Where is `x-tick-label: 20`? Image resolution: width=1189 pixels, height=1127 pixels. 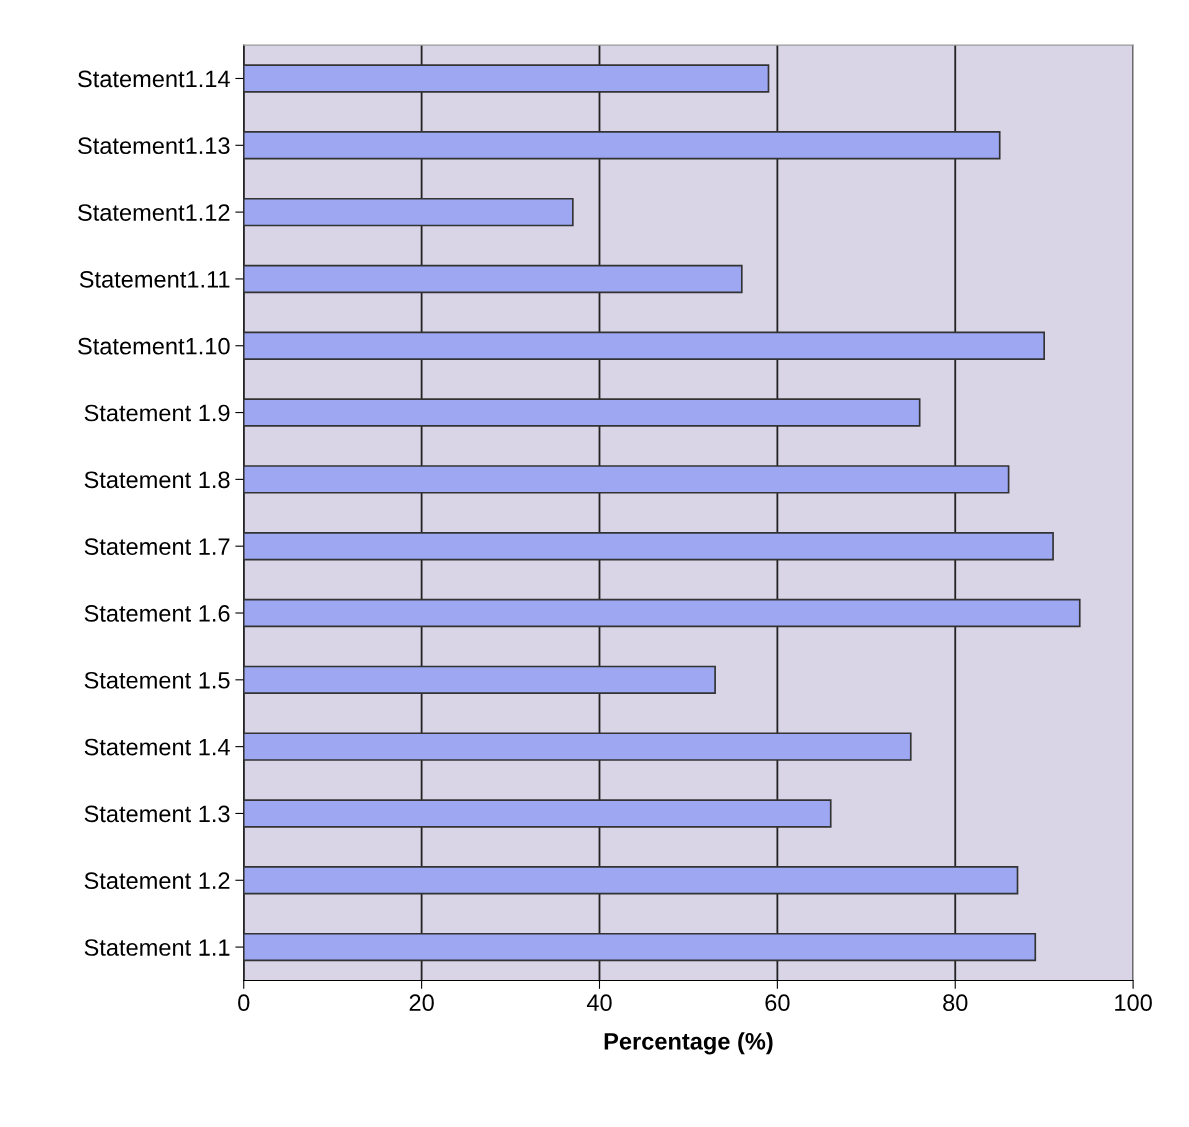 x-tick-label: 20 is located at coordinates (421, 1003).